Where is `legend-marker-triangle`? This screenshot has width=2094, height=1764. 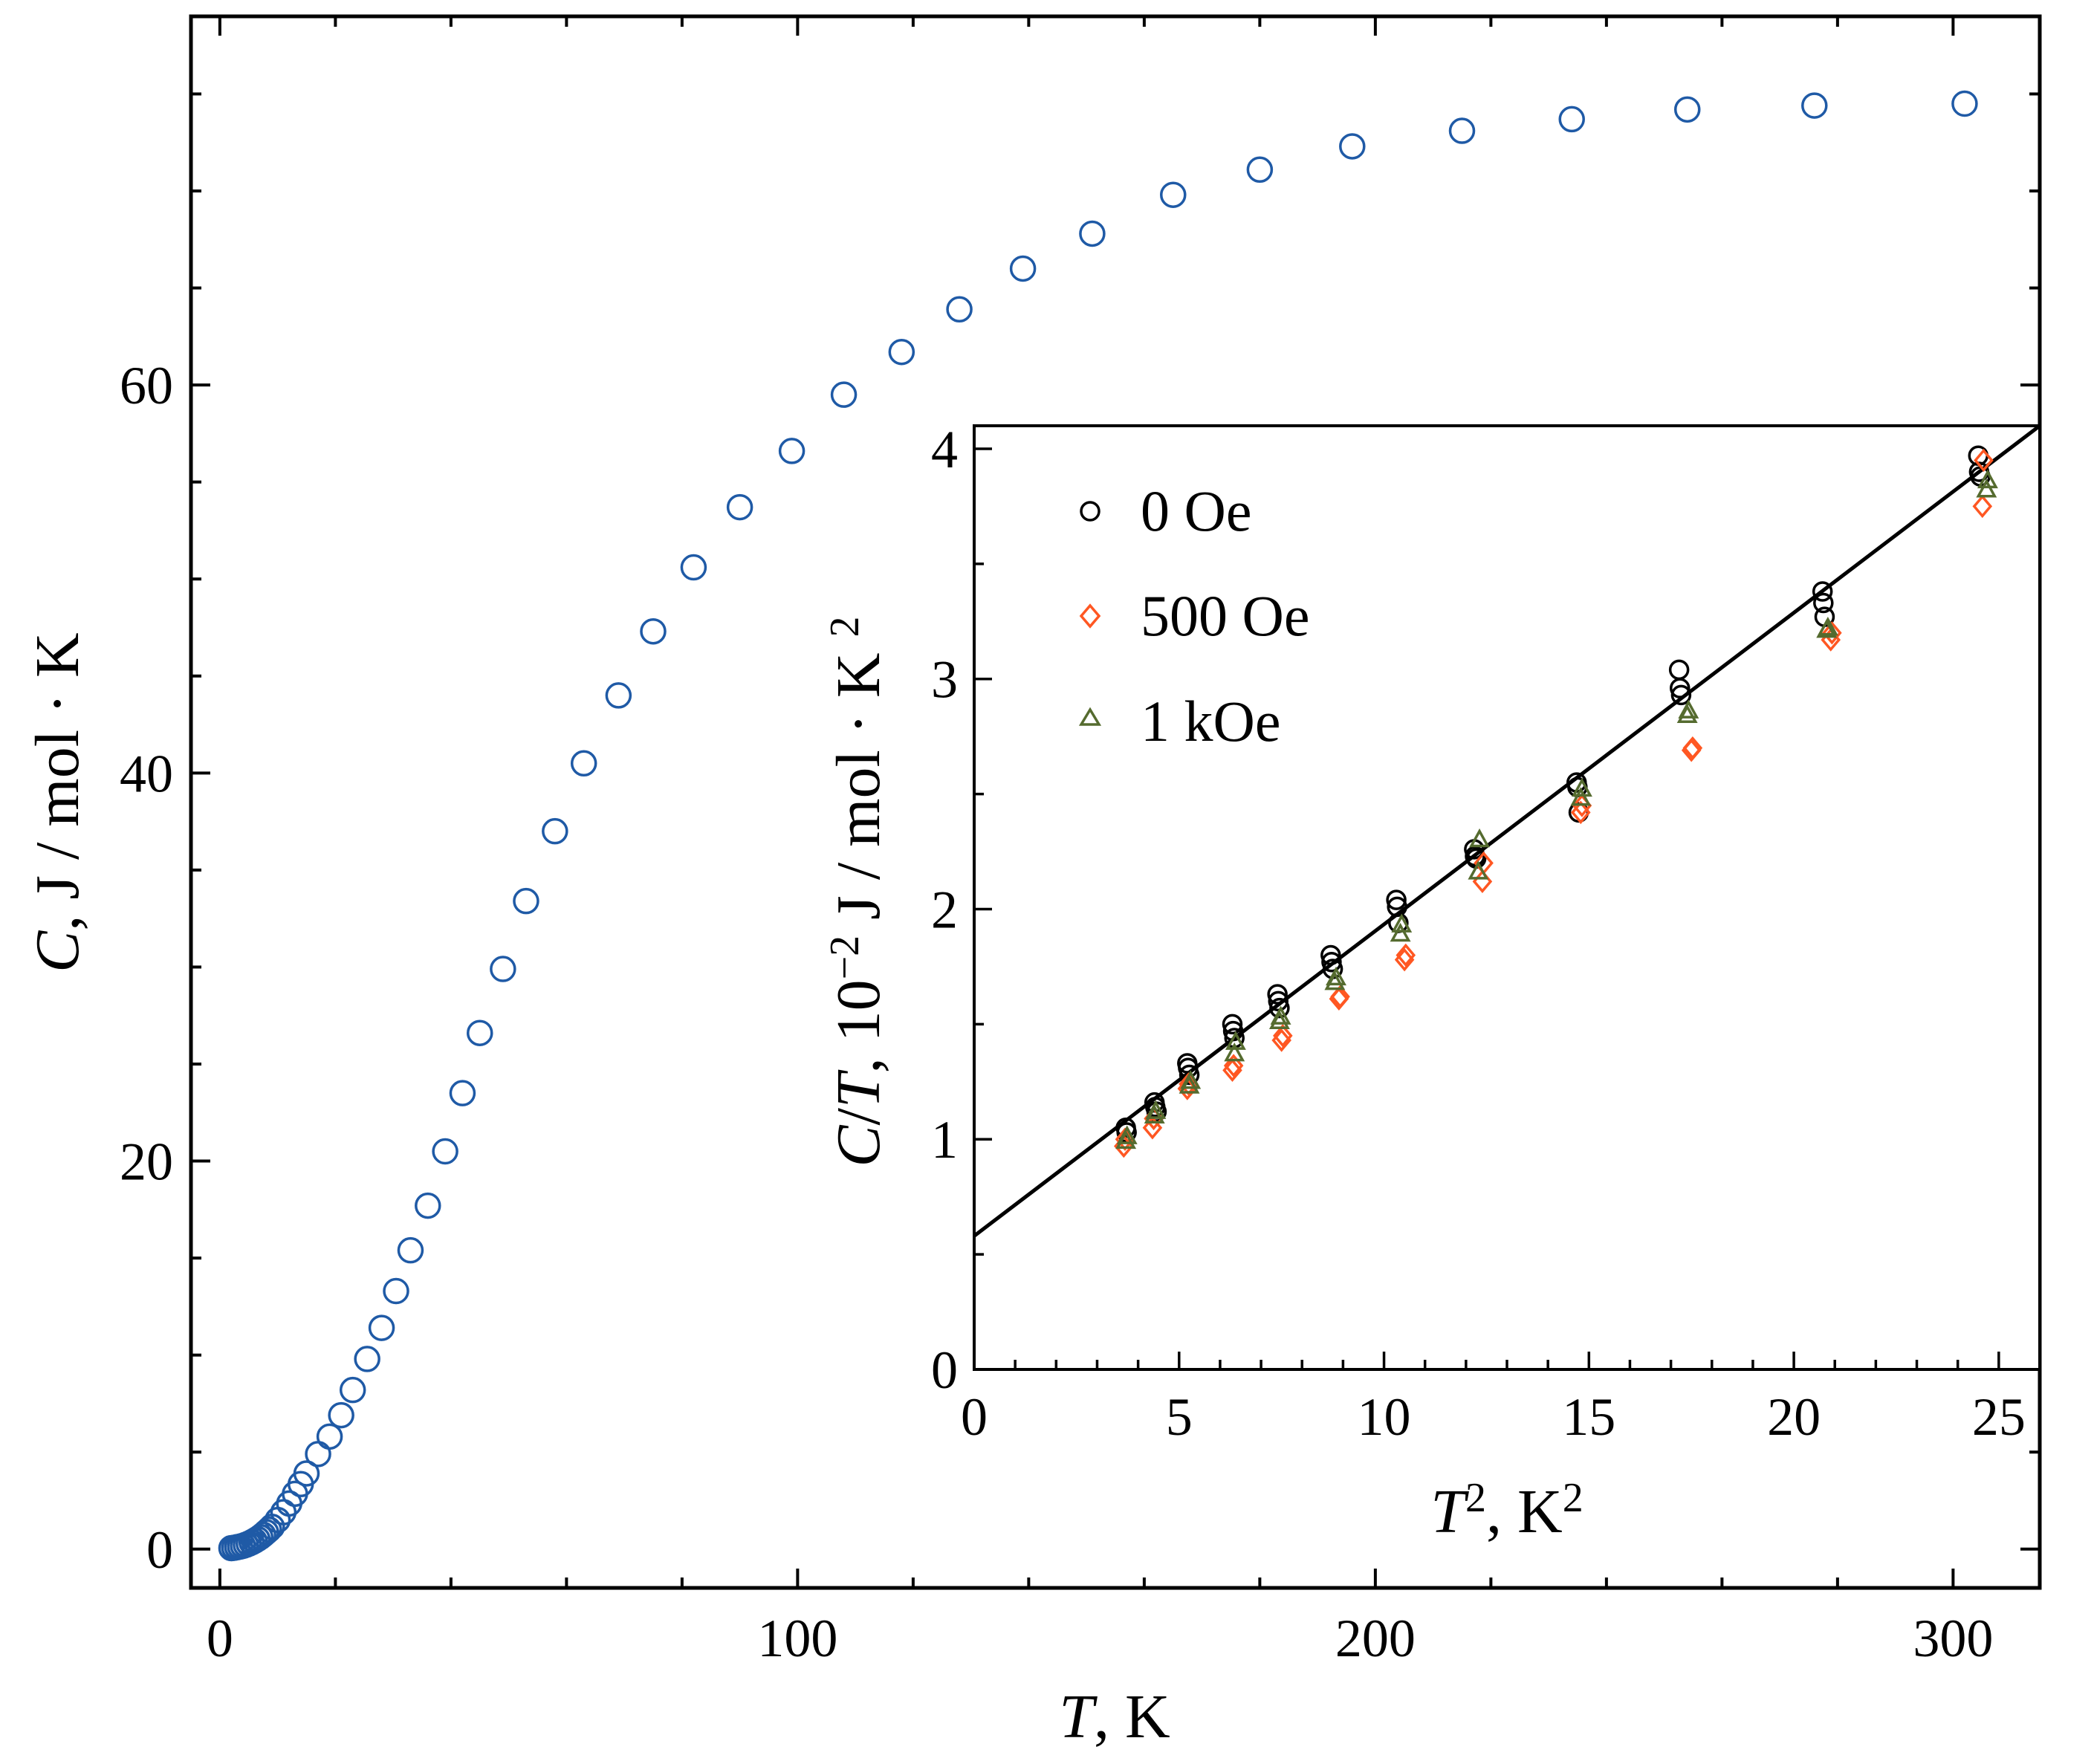 legend-marker-triangle is located at coordinates (1090, 716).